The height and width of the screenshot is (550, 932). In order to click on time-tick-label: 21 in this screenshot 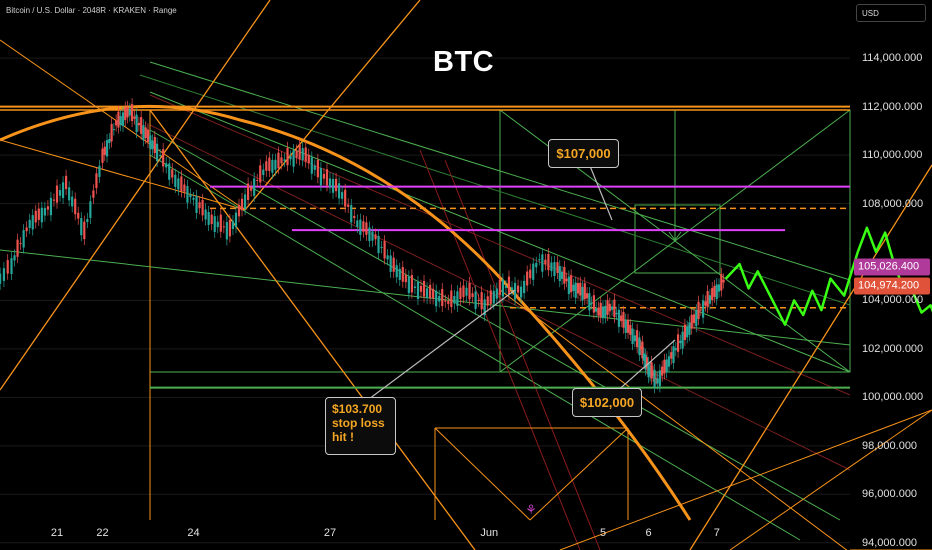, I will do `click(57, 533)`.